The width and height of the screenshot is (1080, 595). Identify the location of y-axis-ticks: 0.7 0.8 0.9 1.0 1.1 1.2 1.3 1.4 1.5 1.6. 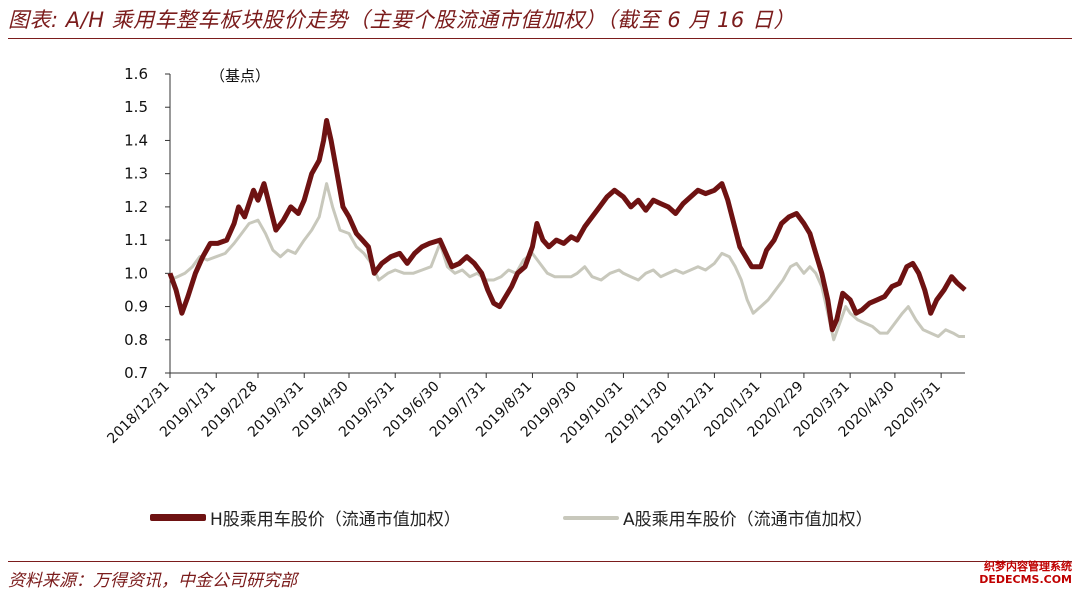
(147, 223).